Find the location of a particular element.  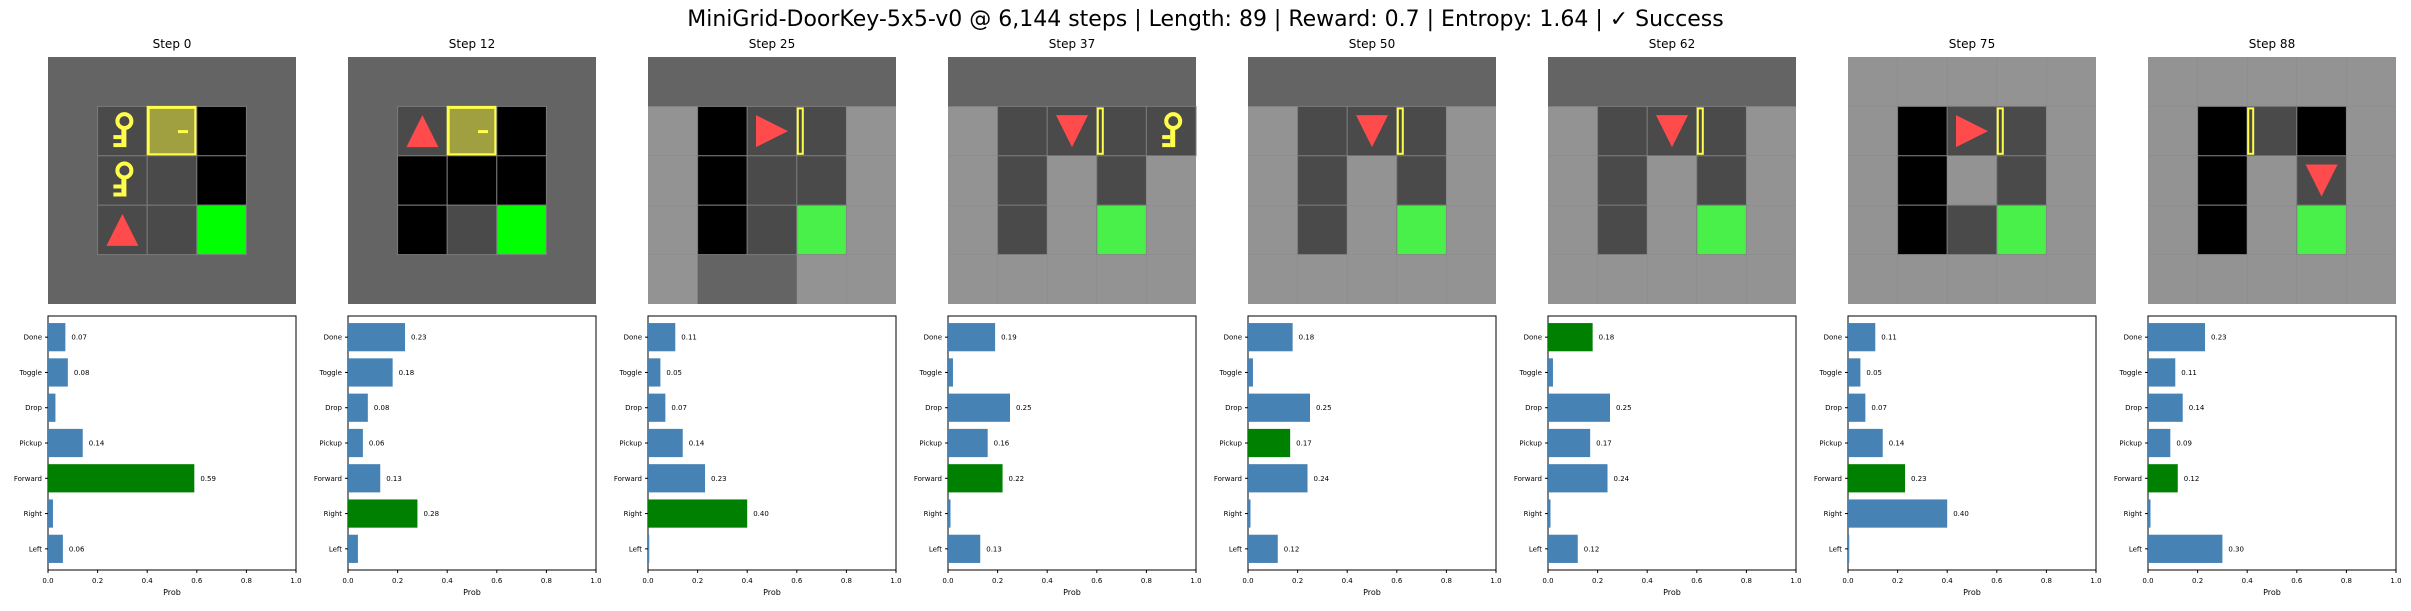

bar-value-label: 0.28 is located at coordinates (431, 514).